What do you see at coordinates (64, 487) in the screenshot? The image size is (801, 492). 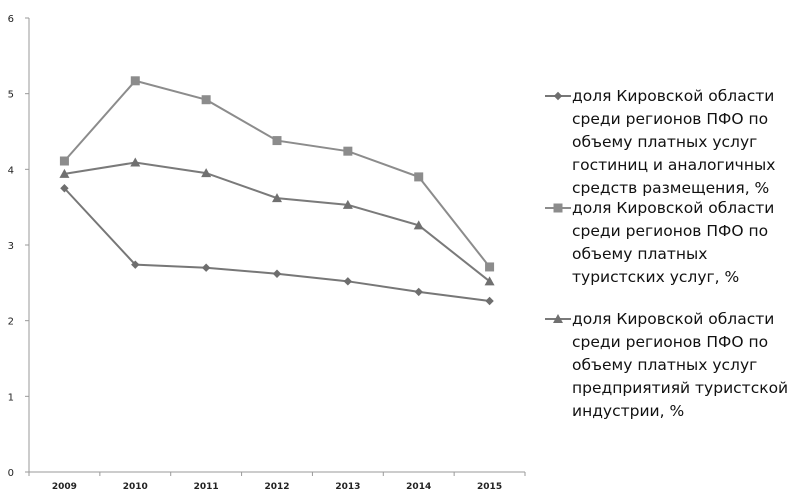 I see `x-tick-label: 2009` at bounding box center [64, 487].